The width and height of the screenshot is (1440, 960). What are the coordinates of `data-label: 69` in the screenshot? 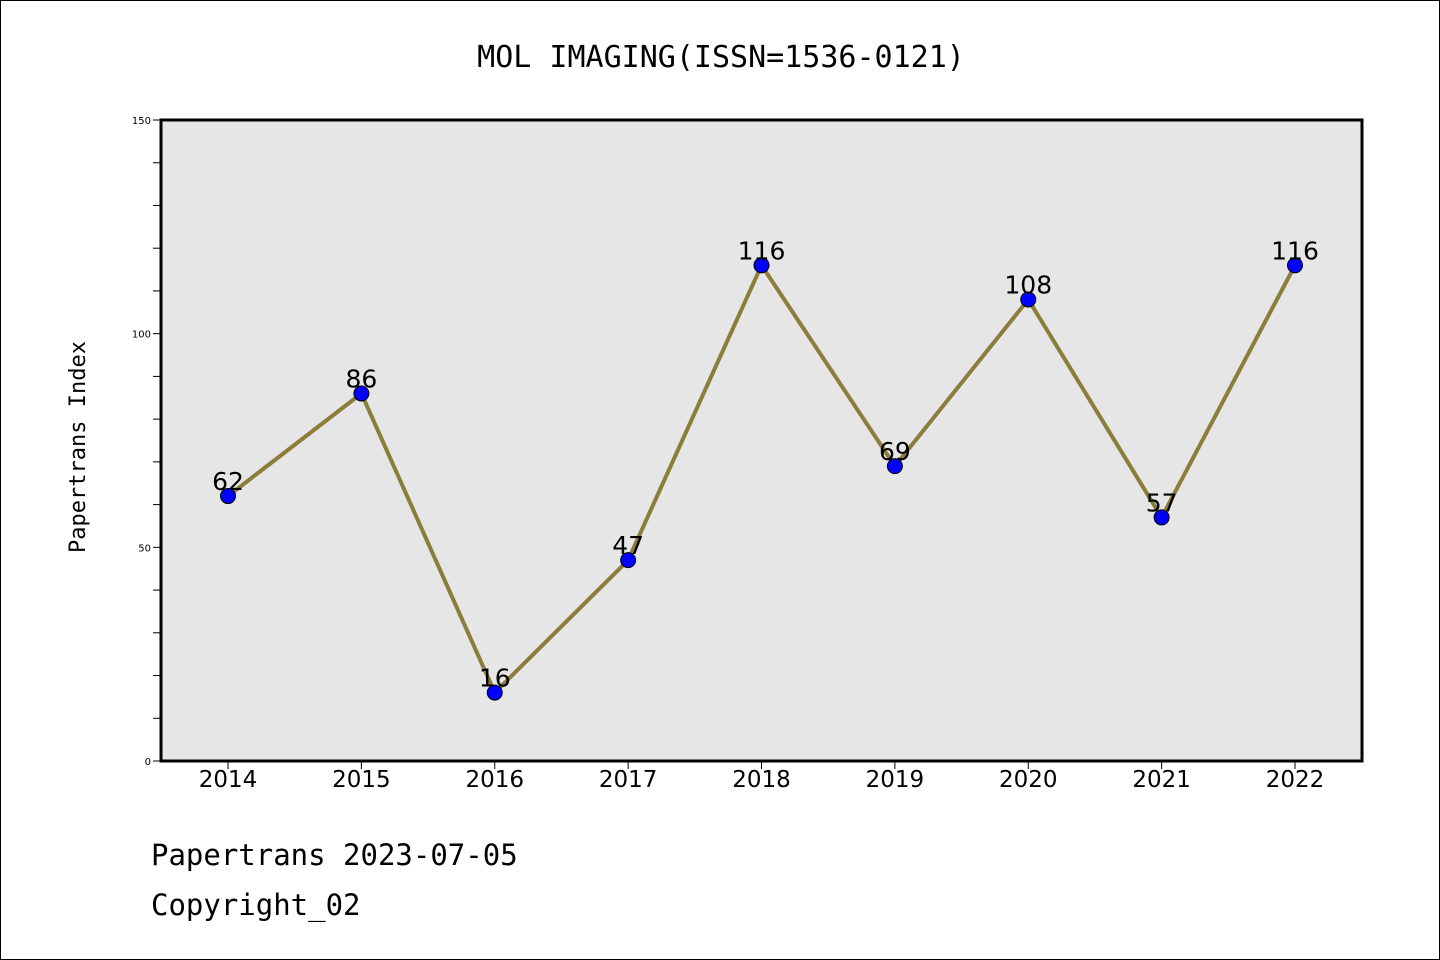 It's located at (895, 451).